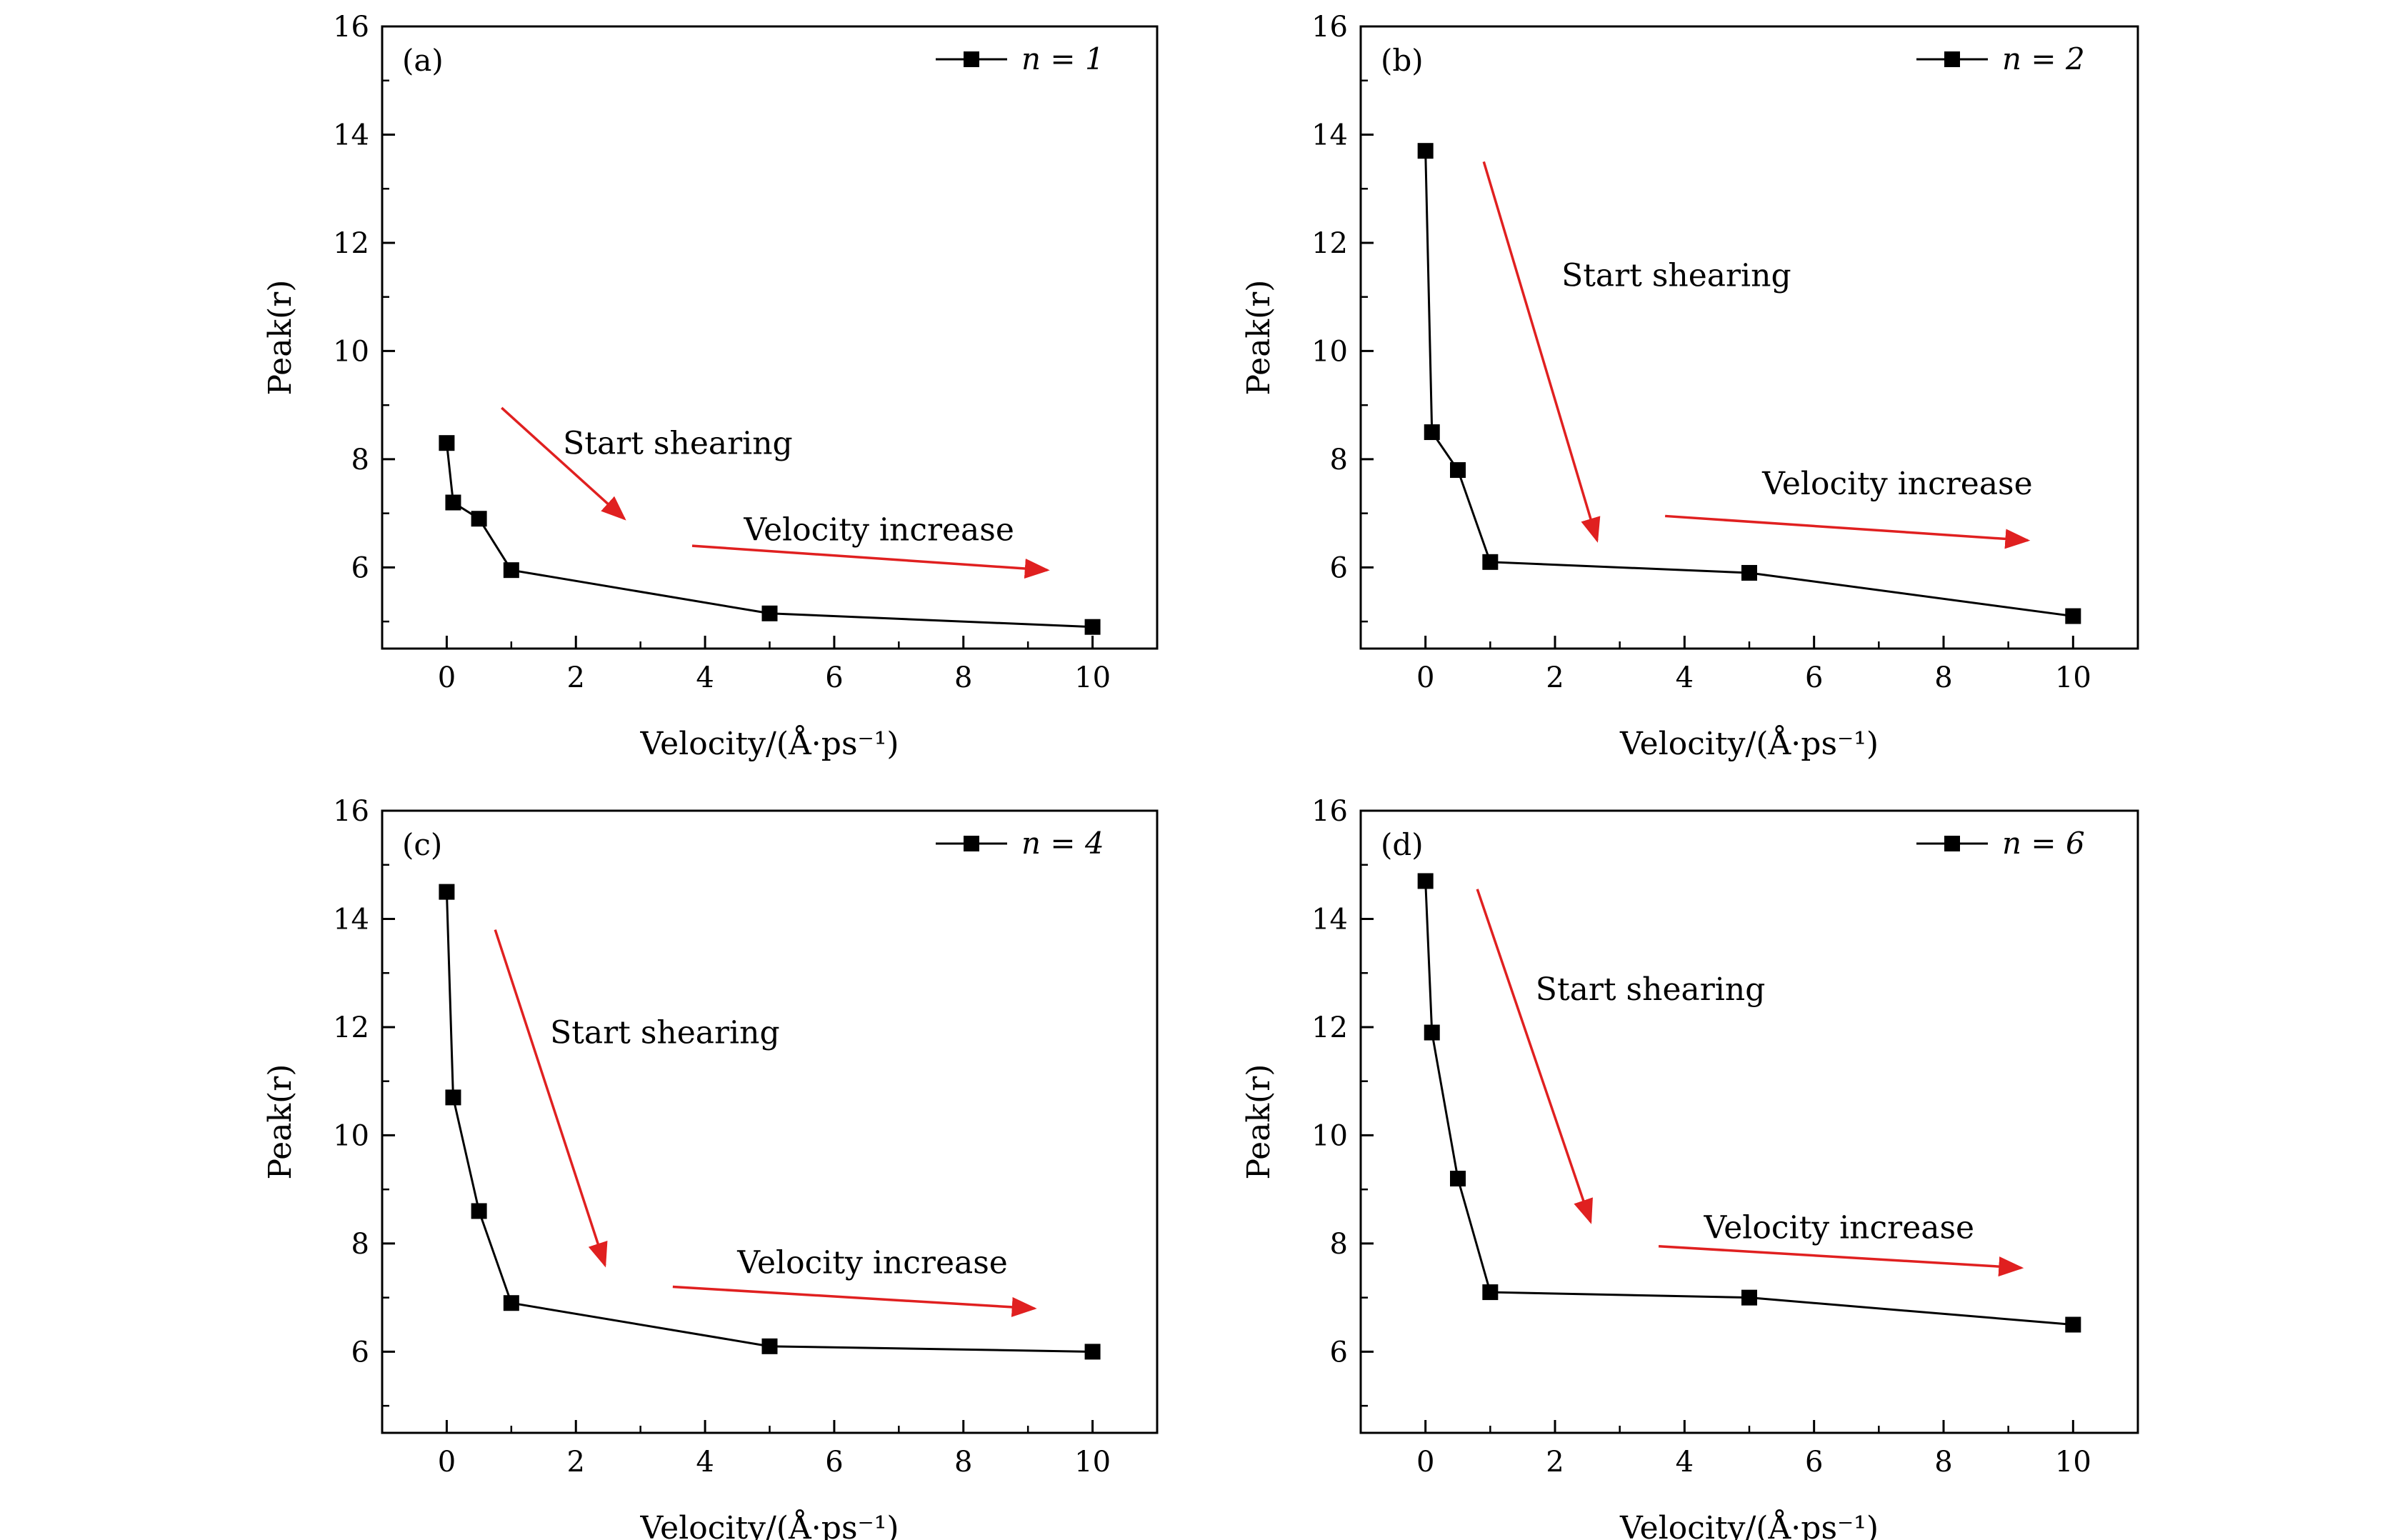  What do you see at coordinates (423, 60) in the screenshot?
I see `panel-label: (a)` at bounding box center [423, 60].